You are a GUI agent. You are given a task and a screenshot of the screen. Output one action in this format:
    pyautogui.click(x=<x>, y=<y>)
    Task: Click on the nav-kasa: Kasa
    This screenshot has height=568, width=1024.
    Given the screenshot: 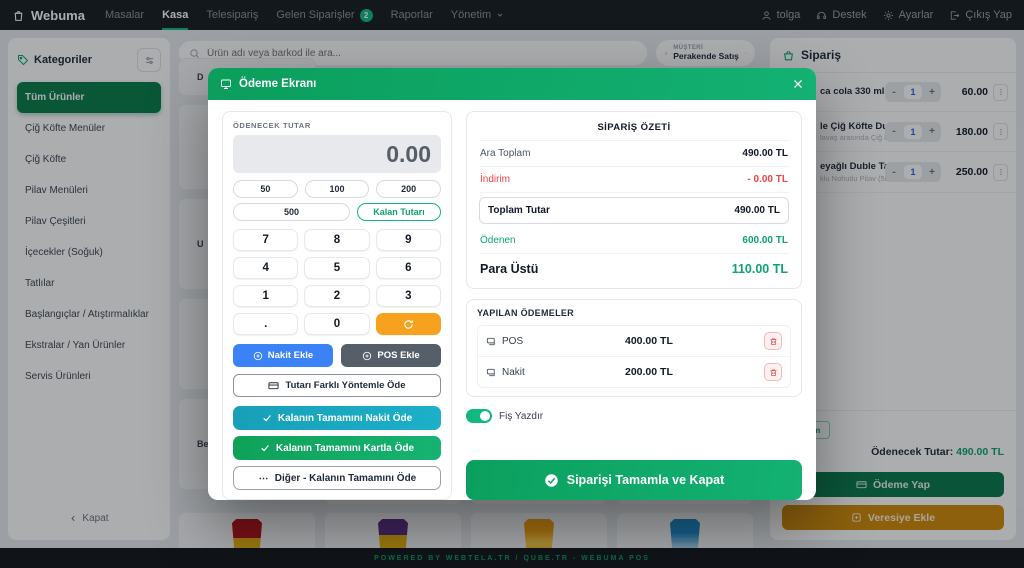 What is the action you would take?
    pyautogui.click(x=175, y=15)
    